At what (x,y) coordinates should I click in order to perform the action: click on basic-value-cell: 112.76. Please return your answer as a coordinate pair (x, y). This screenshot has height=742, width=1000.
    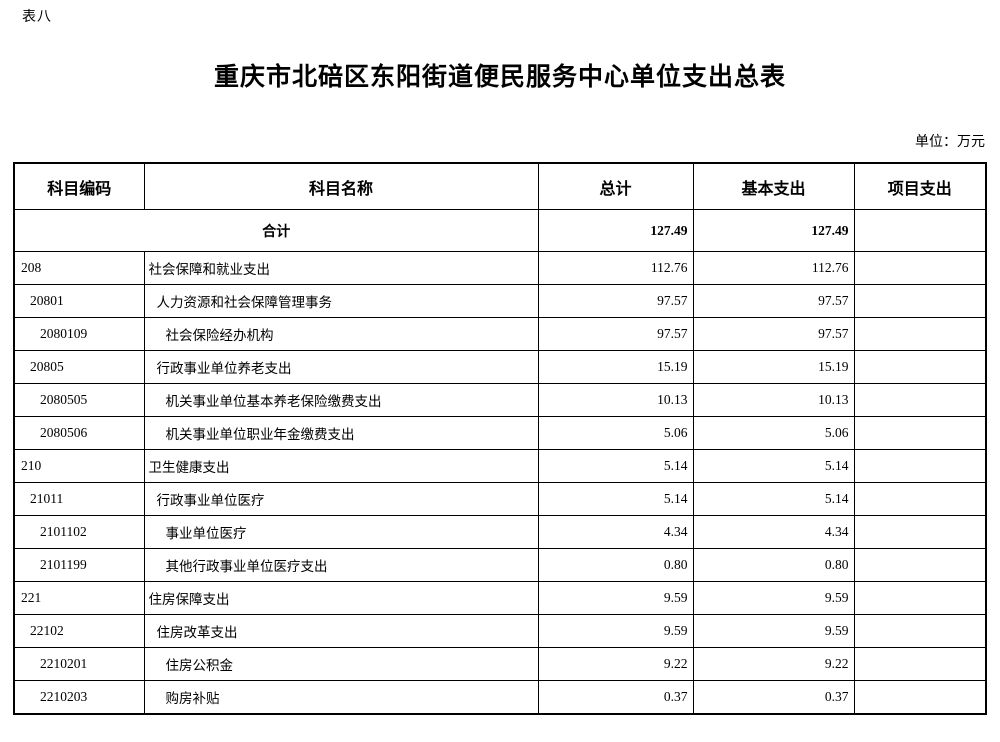
    Looking at the image, I should click on (773, 268).